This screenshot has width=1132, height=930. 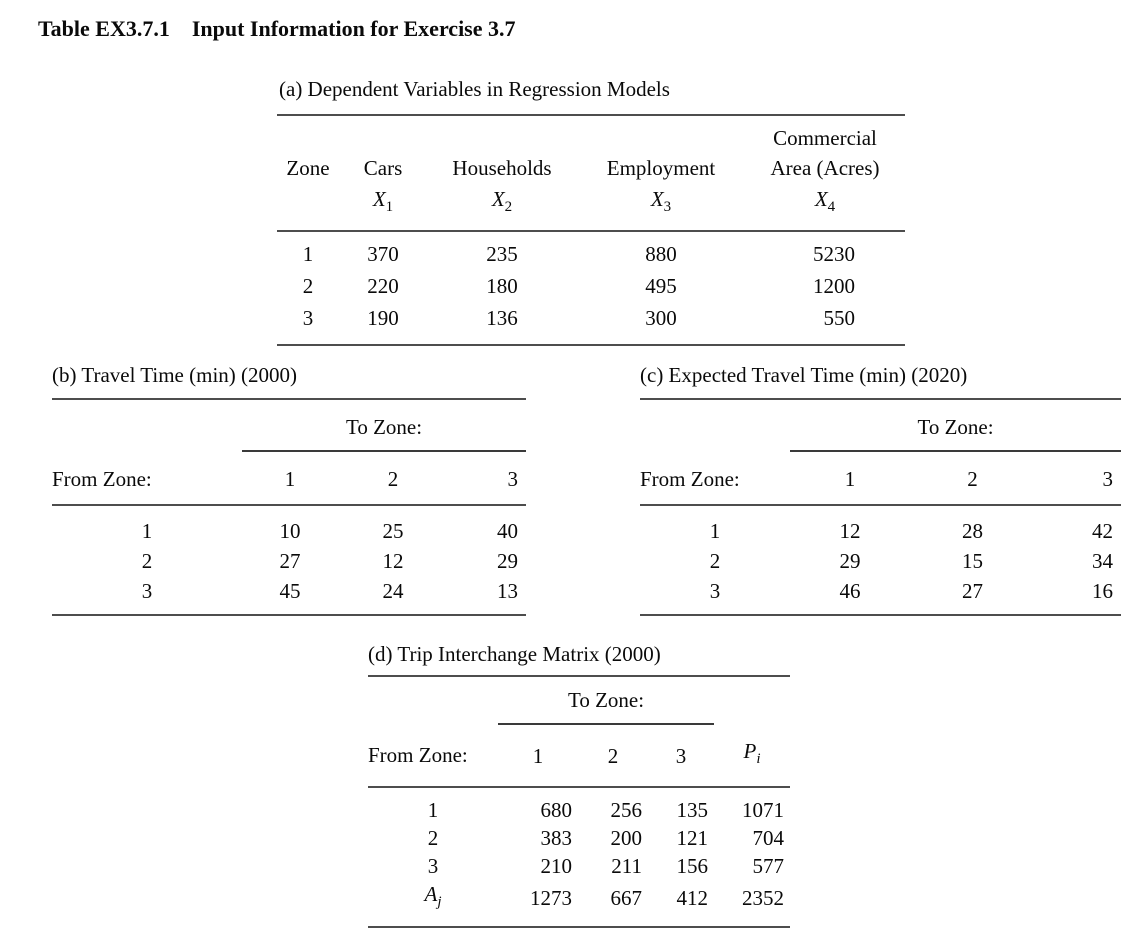 What do you see at coordinates (825, 138) in the screenshot?
I see `column-header: Commercial` at bounding box center [825, 138].